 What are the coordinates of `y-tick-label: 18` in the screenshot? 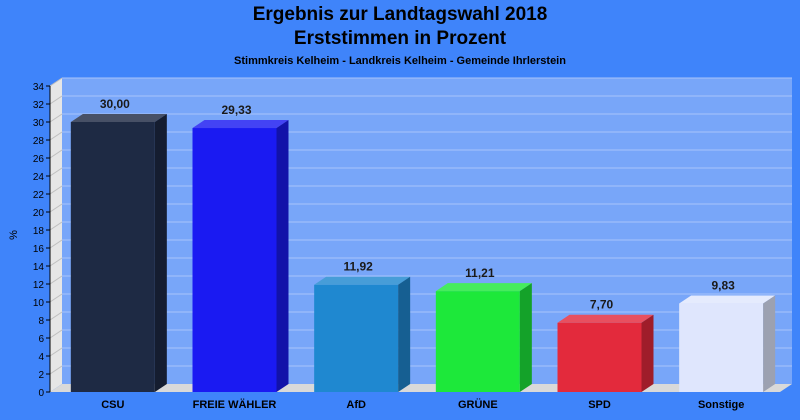 It's located at (39, 231).